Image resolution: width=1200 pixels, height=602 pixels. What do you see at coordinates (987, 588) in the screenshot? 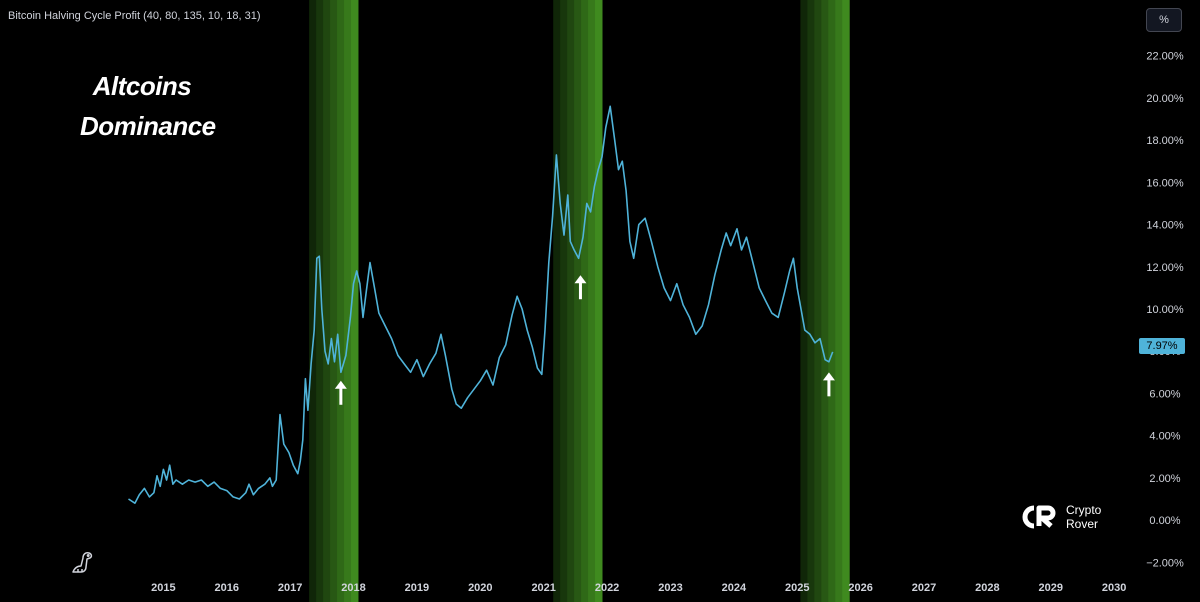
I see `x-tick-label: 2028` at bounding box center [987, 588].